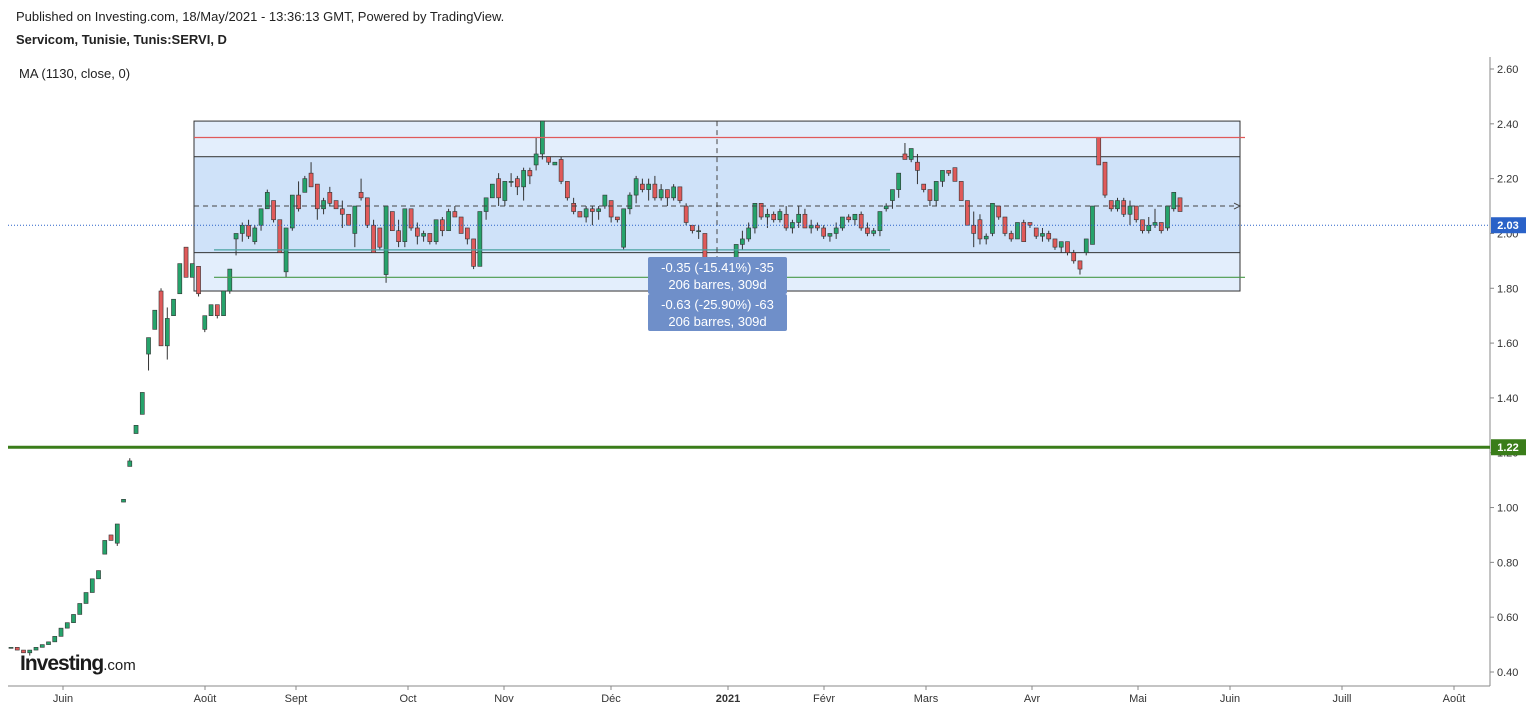 The image size is (1533, 711). What do you see at coordinates (75, 73) in the screenshot?
I see `indicator-label: MA (1130, close, 0)` at bounding box center [75, 73].